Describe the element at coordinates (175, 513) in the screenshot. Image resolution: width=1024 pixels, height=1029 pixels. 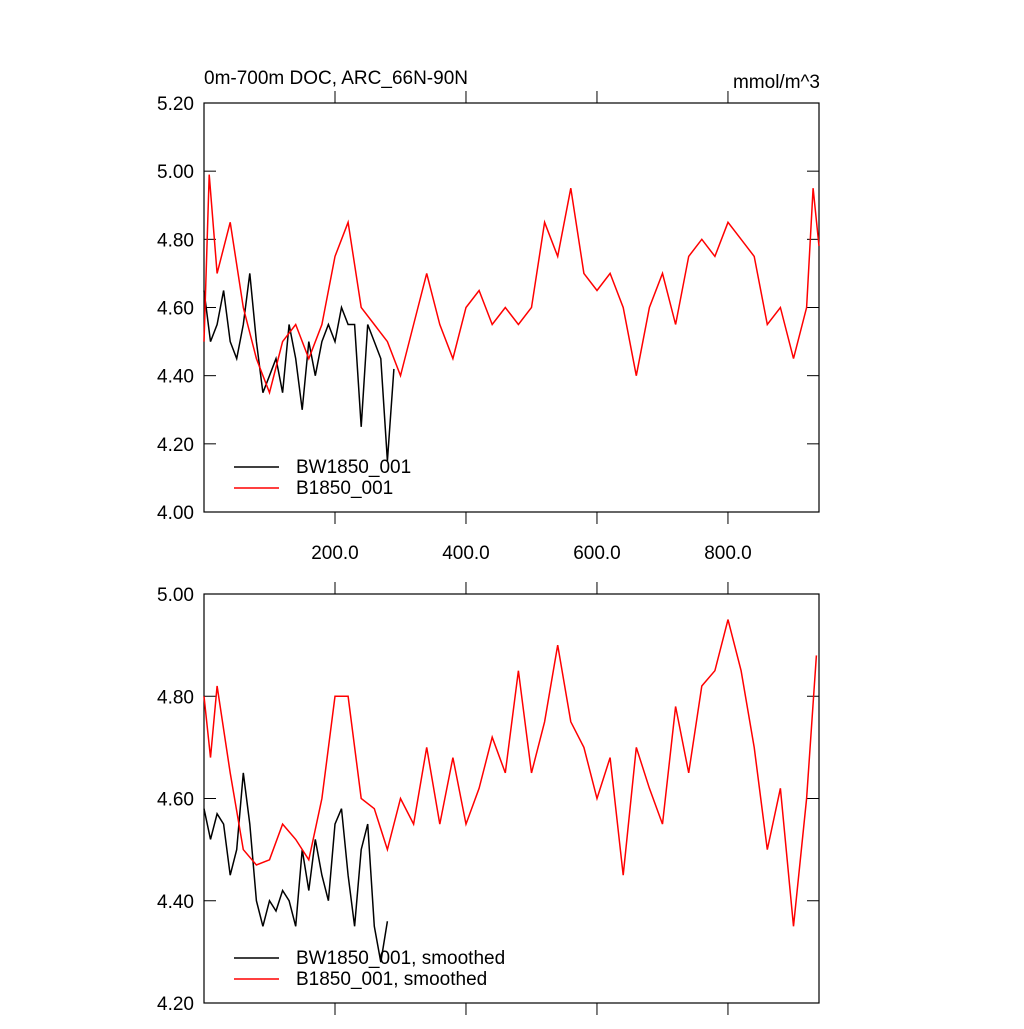
I see `y-tick-label: 4.00` at that location.